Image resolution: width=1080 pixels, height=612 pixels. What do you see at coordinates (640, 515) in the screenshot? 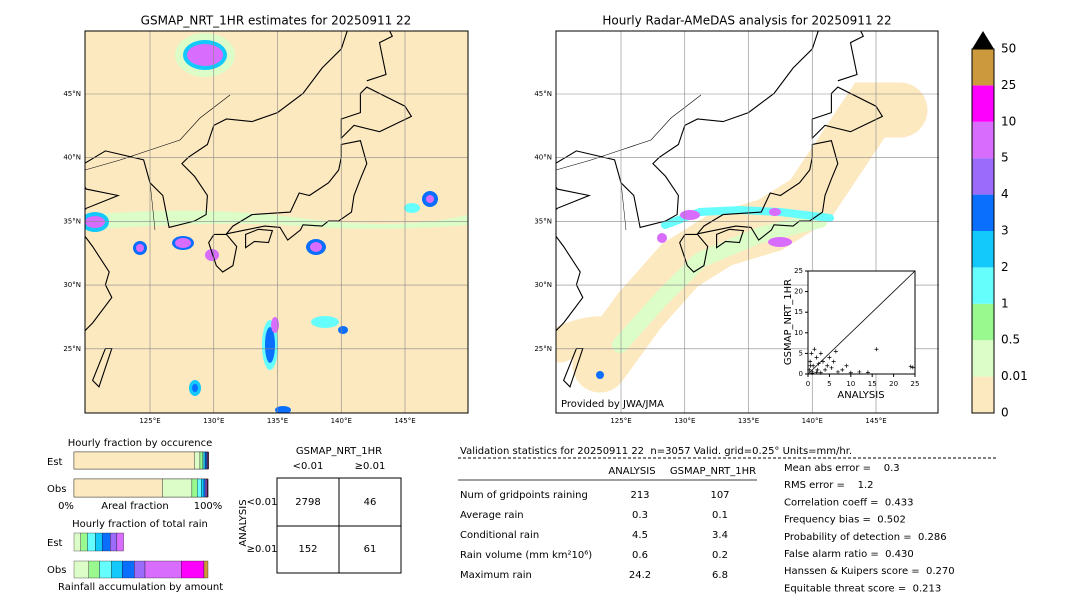
I see `row-value: 0.3` at bounding box center [640, 515].